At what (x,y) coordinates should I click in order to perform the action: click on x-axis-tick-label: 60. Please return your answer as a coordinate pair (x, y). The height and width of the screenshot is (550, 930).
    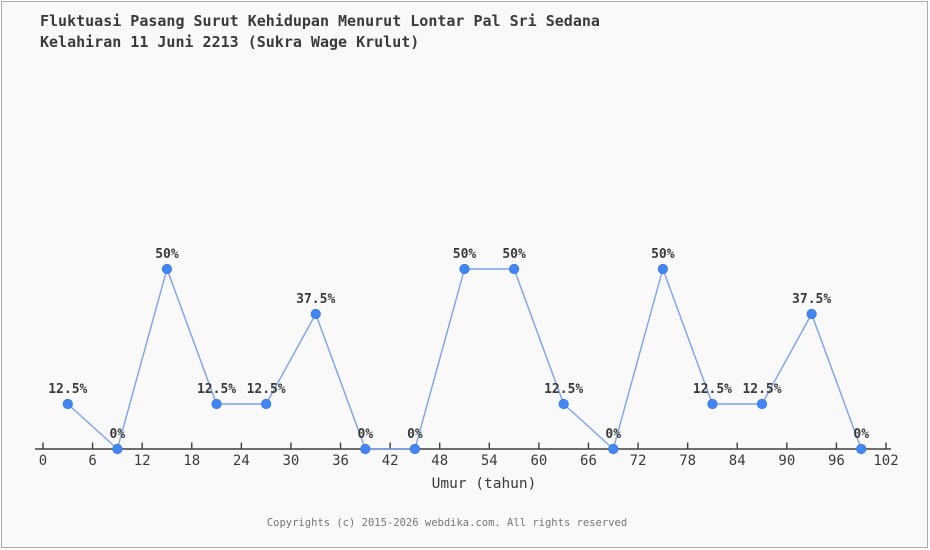
    Looking at the image, I should click on (538, 461).